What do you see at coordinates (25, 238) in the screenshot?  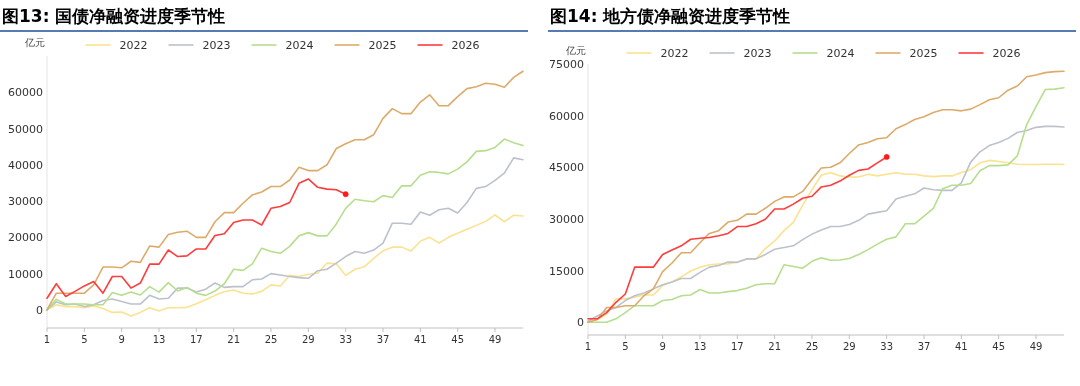 I see `y-tick-label: 20000` at bounding box center [25, 238].